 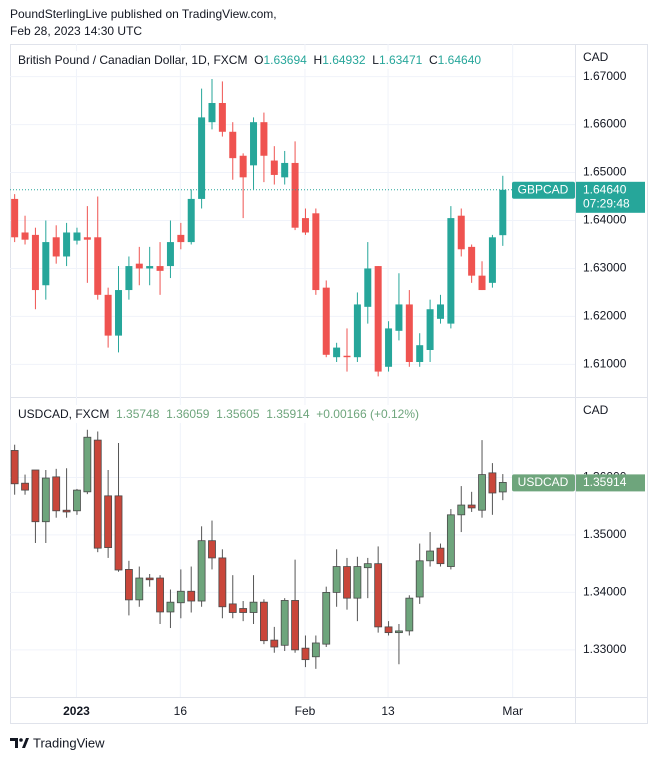 I want to click on legend-value: 1.35748, so click(x=138, y=414).